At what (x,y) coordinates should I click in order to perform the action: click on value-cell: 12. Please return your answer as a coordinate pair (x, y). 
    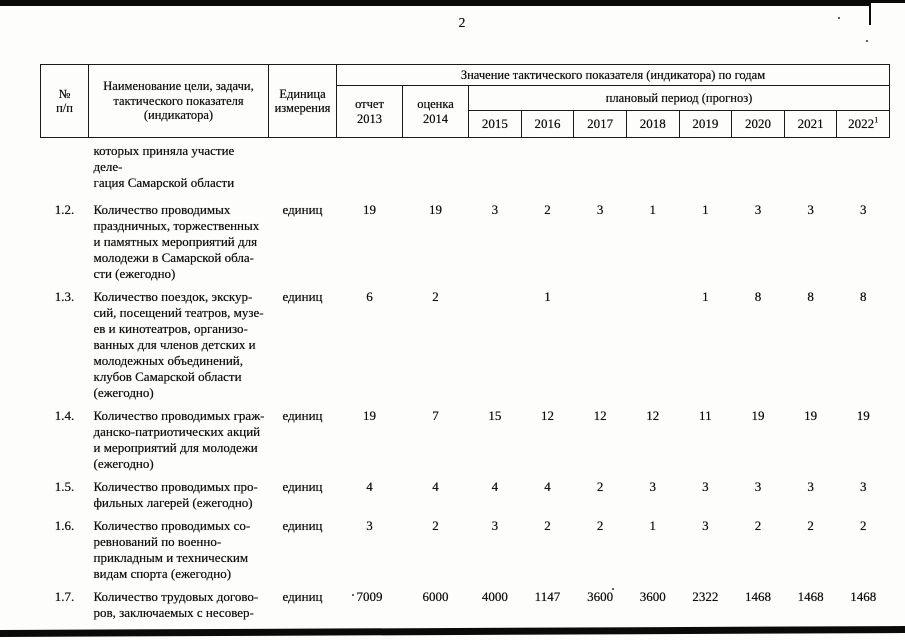
    Looking at the image, I should click on (600, 415).